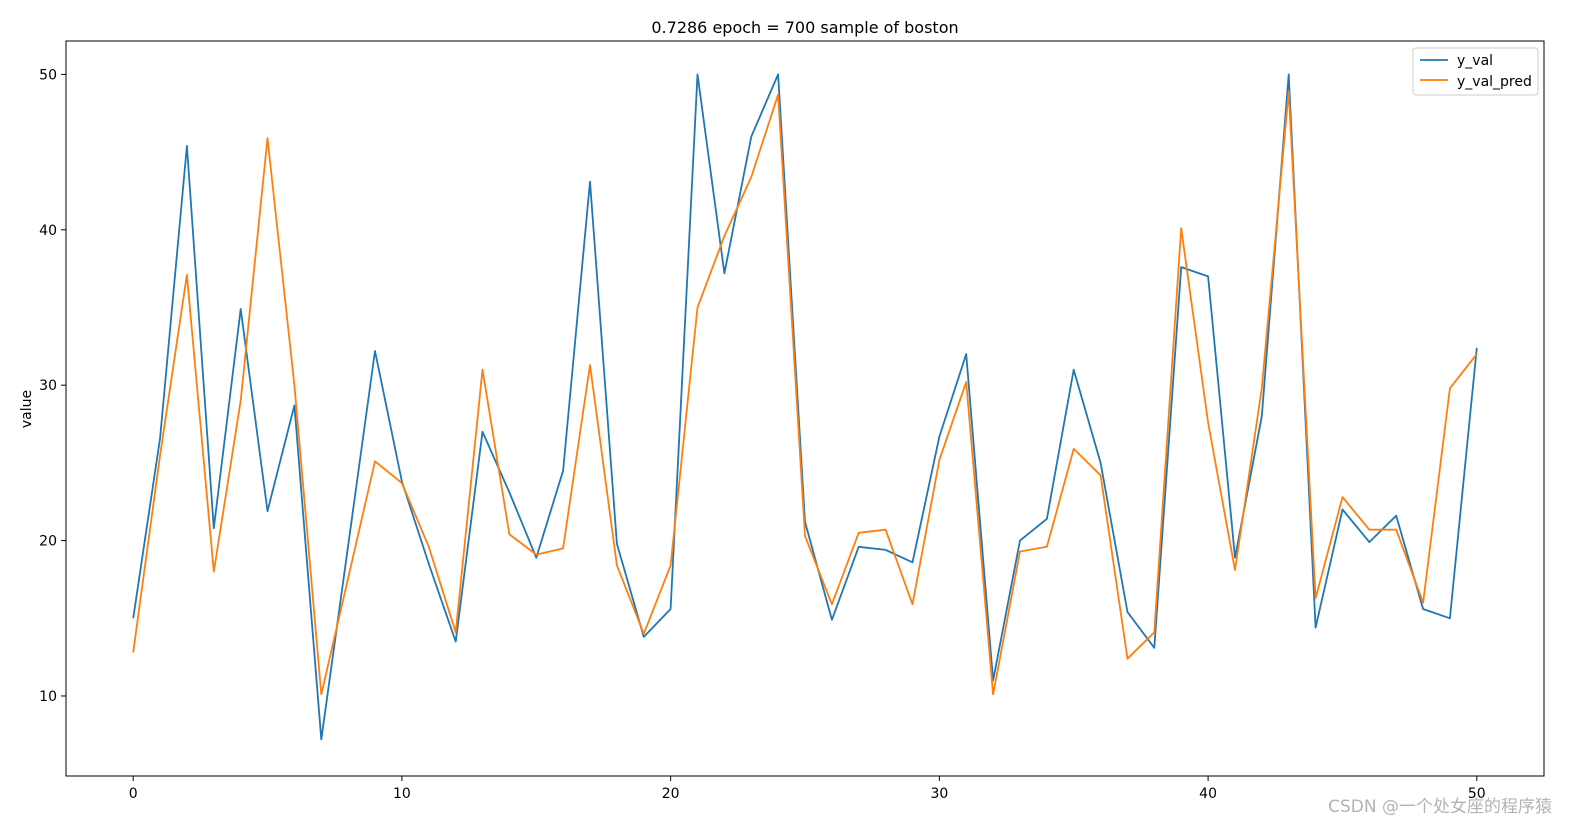  Describe the element at coordinates (48, 75) in the screenshot. I see `y-tick-label: 50` at that location.